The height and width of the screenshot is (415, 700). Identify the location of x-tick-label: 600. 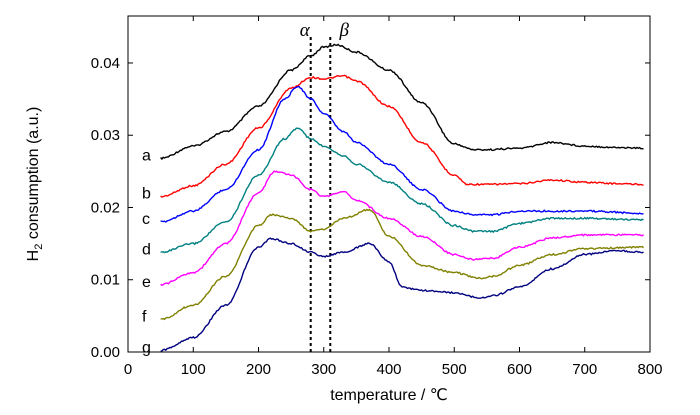
(519, 369).